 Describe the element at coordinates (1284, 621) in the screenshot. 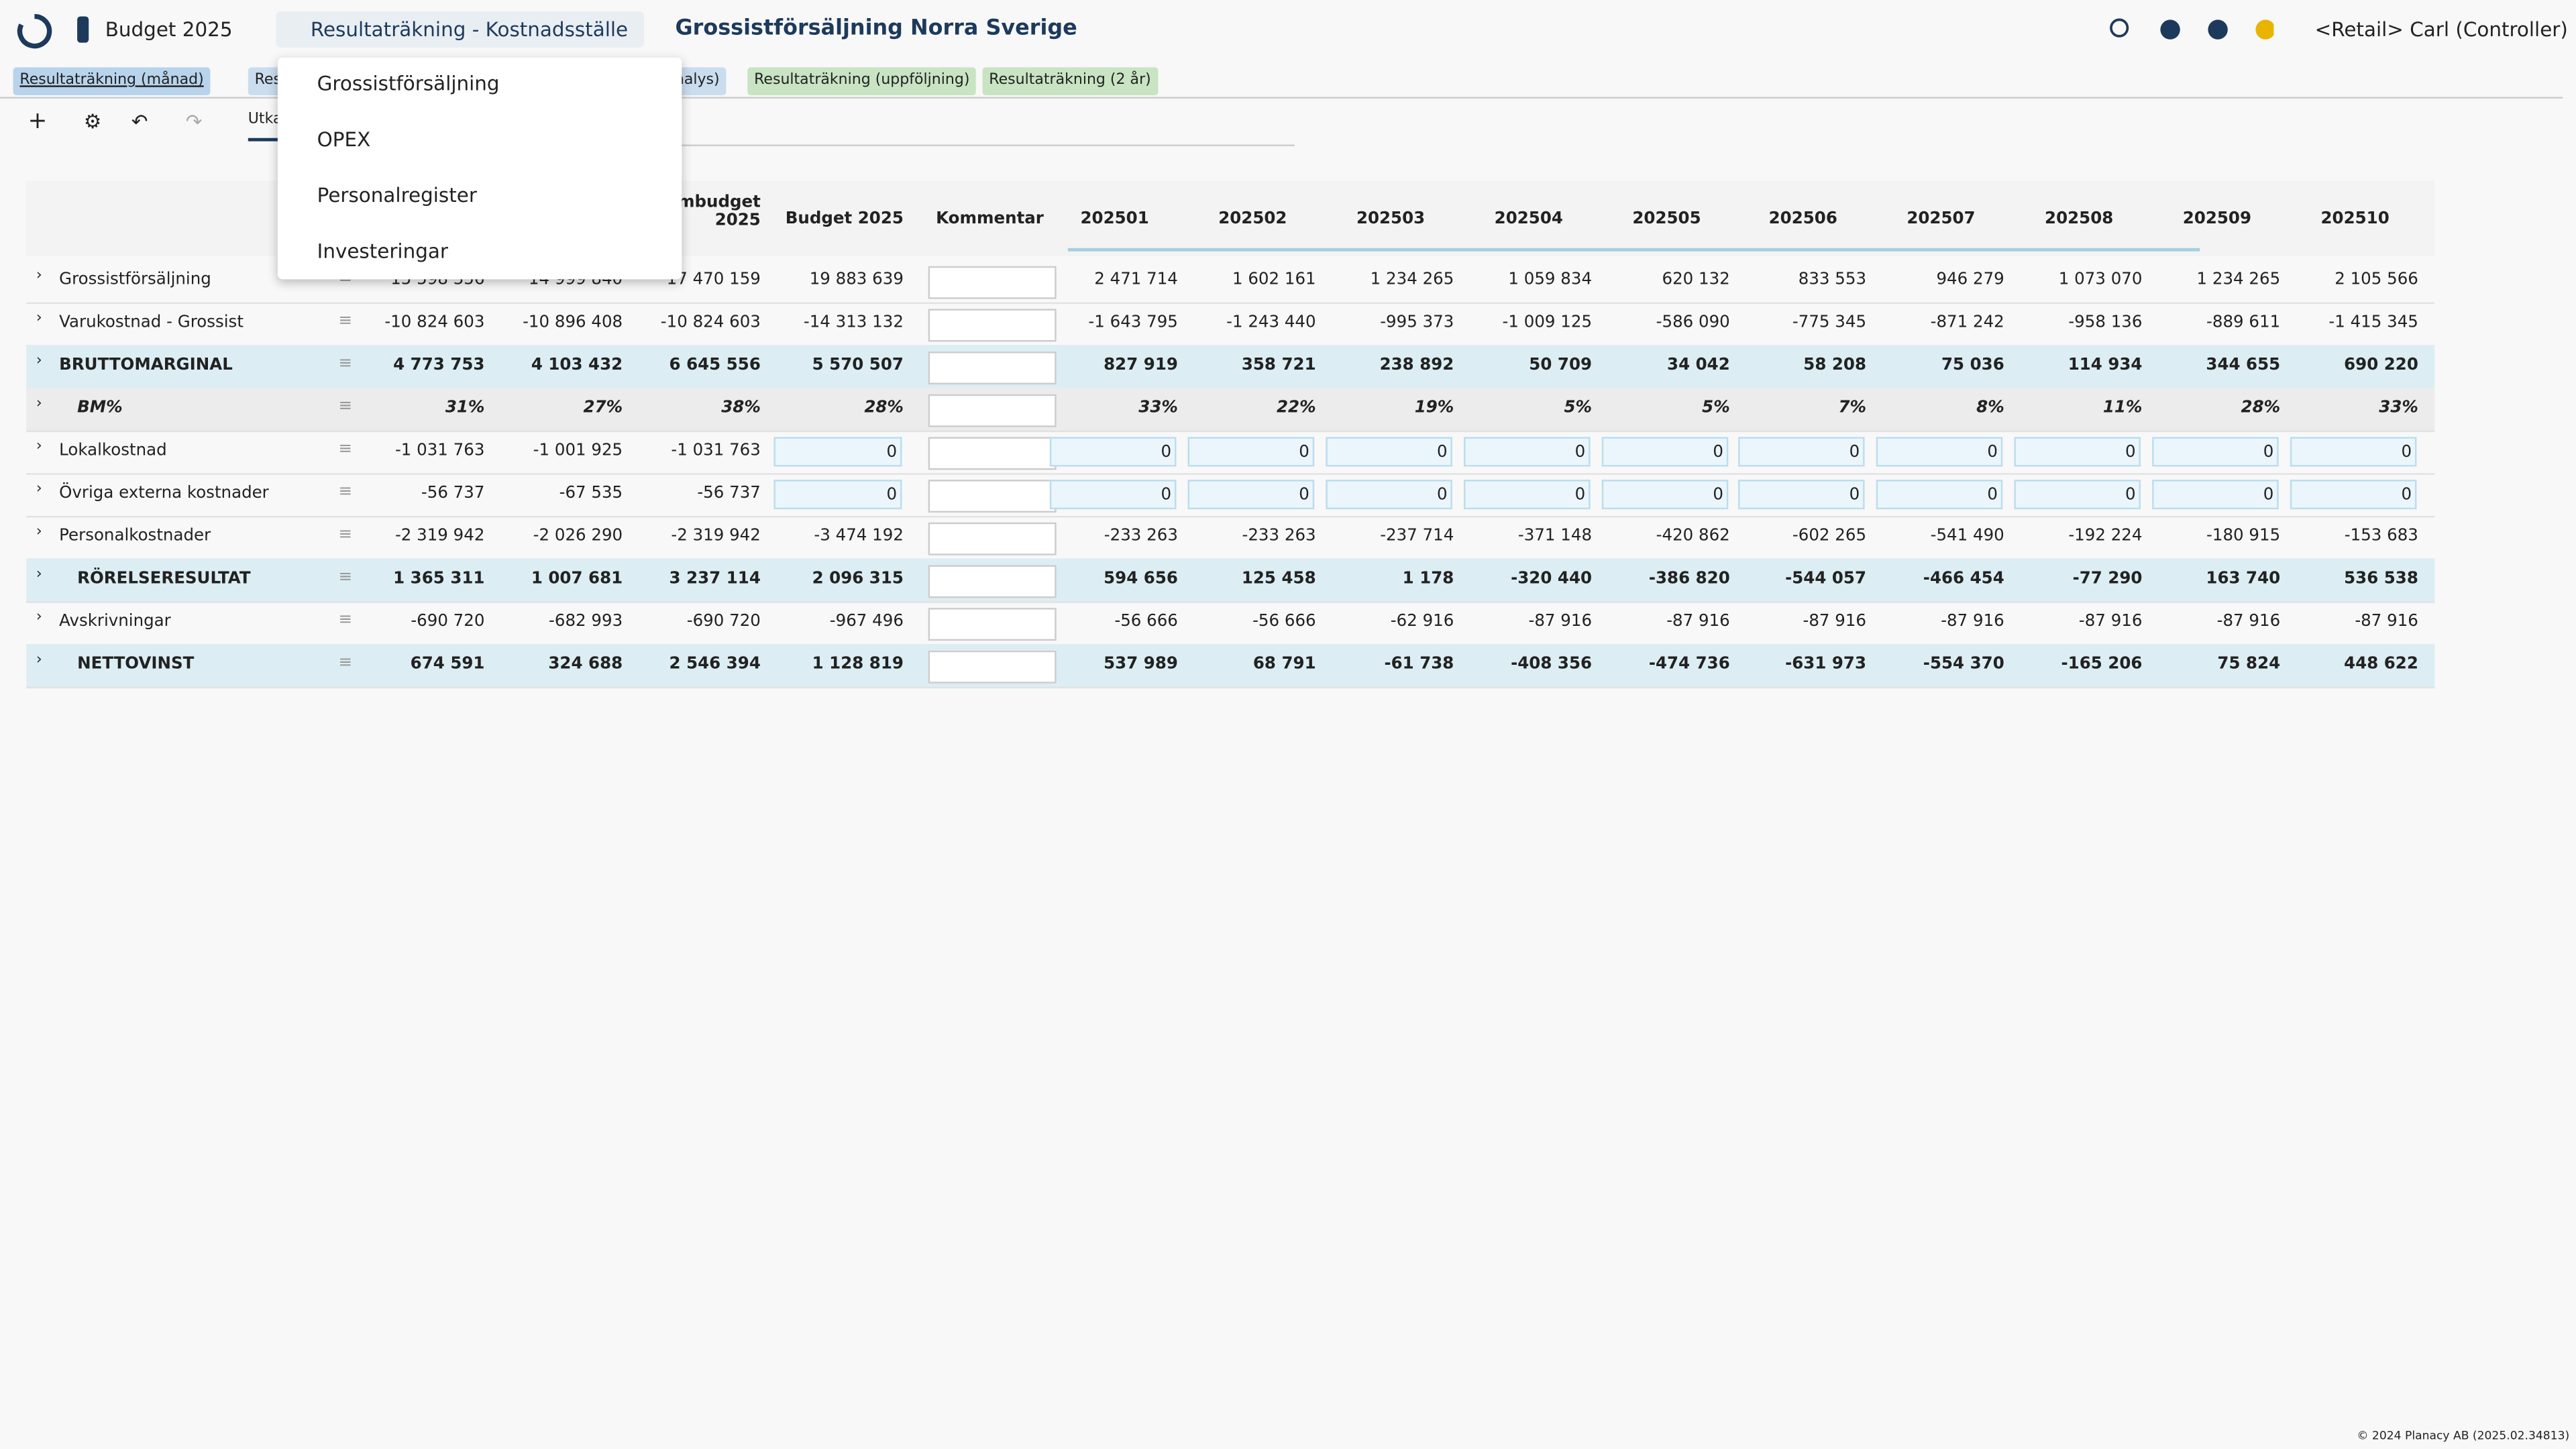

I see `value-cell: -56 666` at that location.